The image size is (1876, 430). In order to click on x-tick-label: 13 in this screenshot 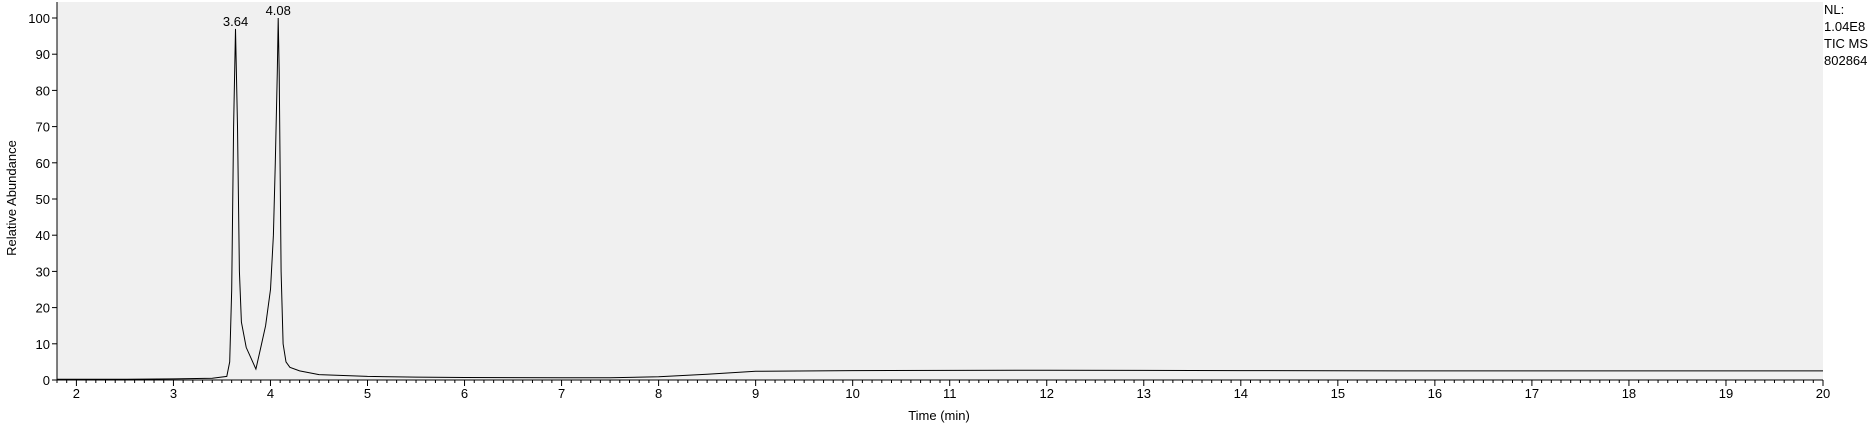, I will do `click(1144, 393)`.